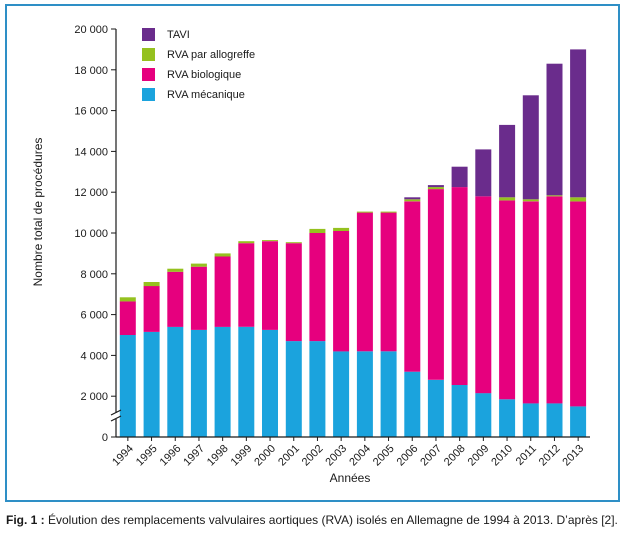 This screenshot has width=629, height=538. What do you see at coordinates (94, 356) in the screenshot?
I see `y-tick-label: 4 000` at bounding box center [94, 356].